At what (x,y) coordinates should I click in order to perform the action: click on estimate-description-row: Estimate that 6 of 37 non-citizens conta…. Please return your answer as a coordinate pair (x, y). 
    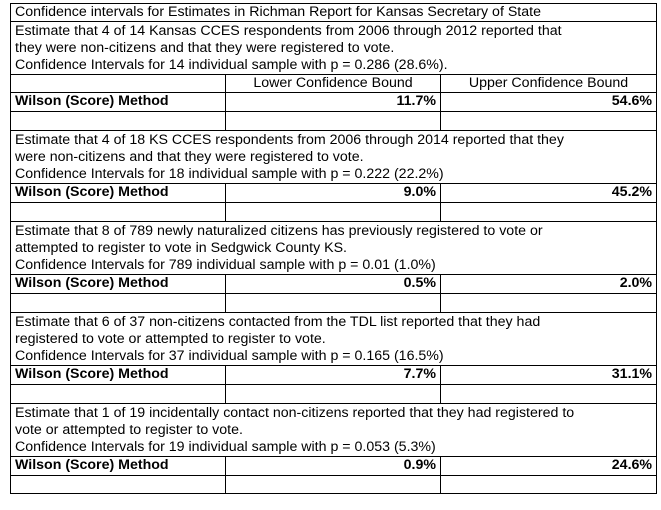
    Looking at the image, I should click on (333, 339).